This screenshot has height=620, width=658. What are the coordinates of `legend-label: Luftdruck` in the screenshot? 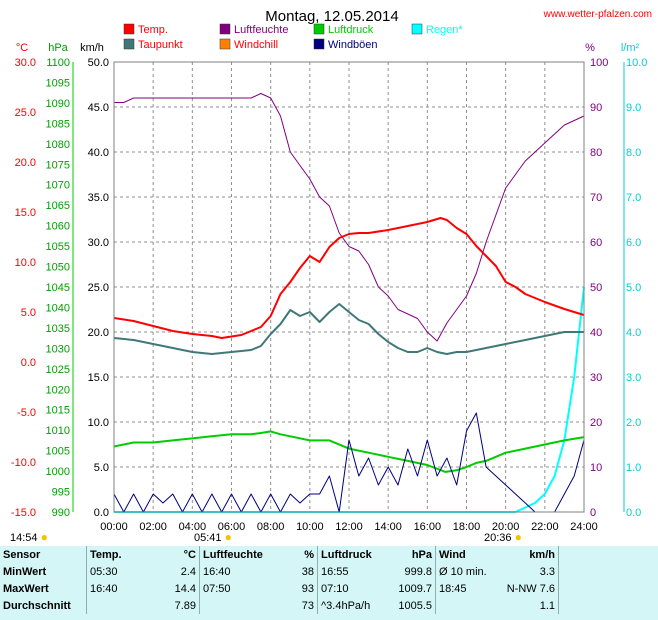 It's located at (351, 30).